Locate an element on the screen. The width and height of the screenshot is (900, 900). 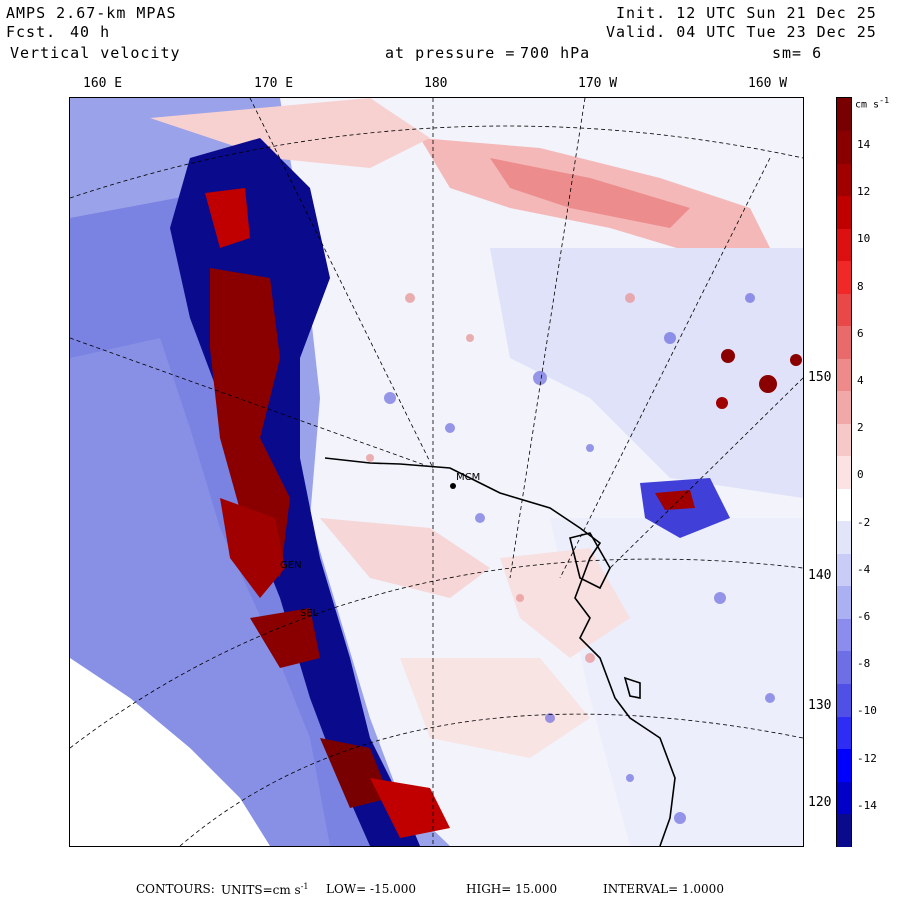
colorbar-tick-label: 0 is located at coordinates (860, 475).